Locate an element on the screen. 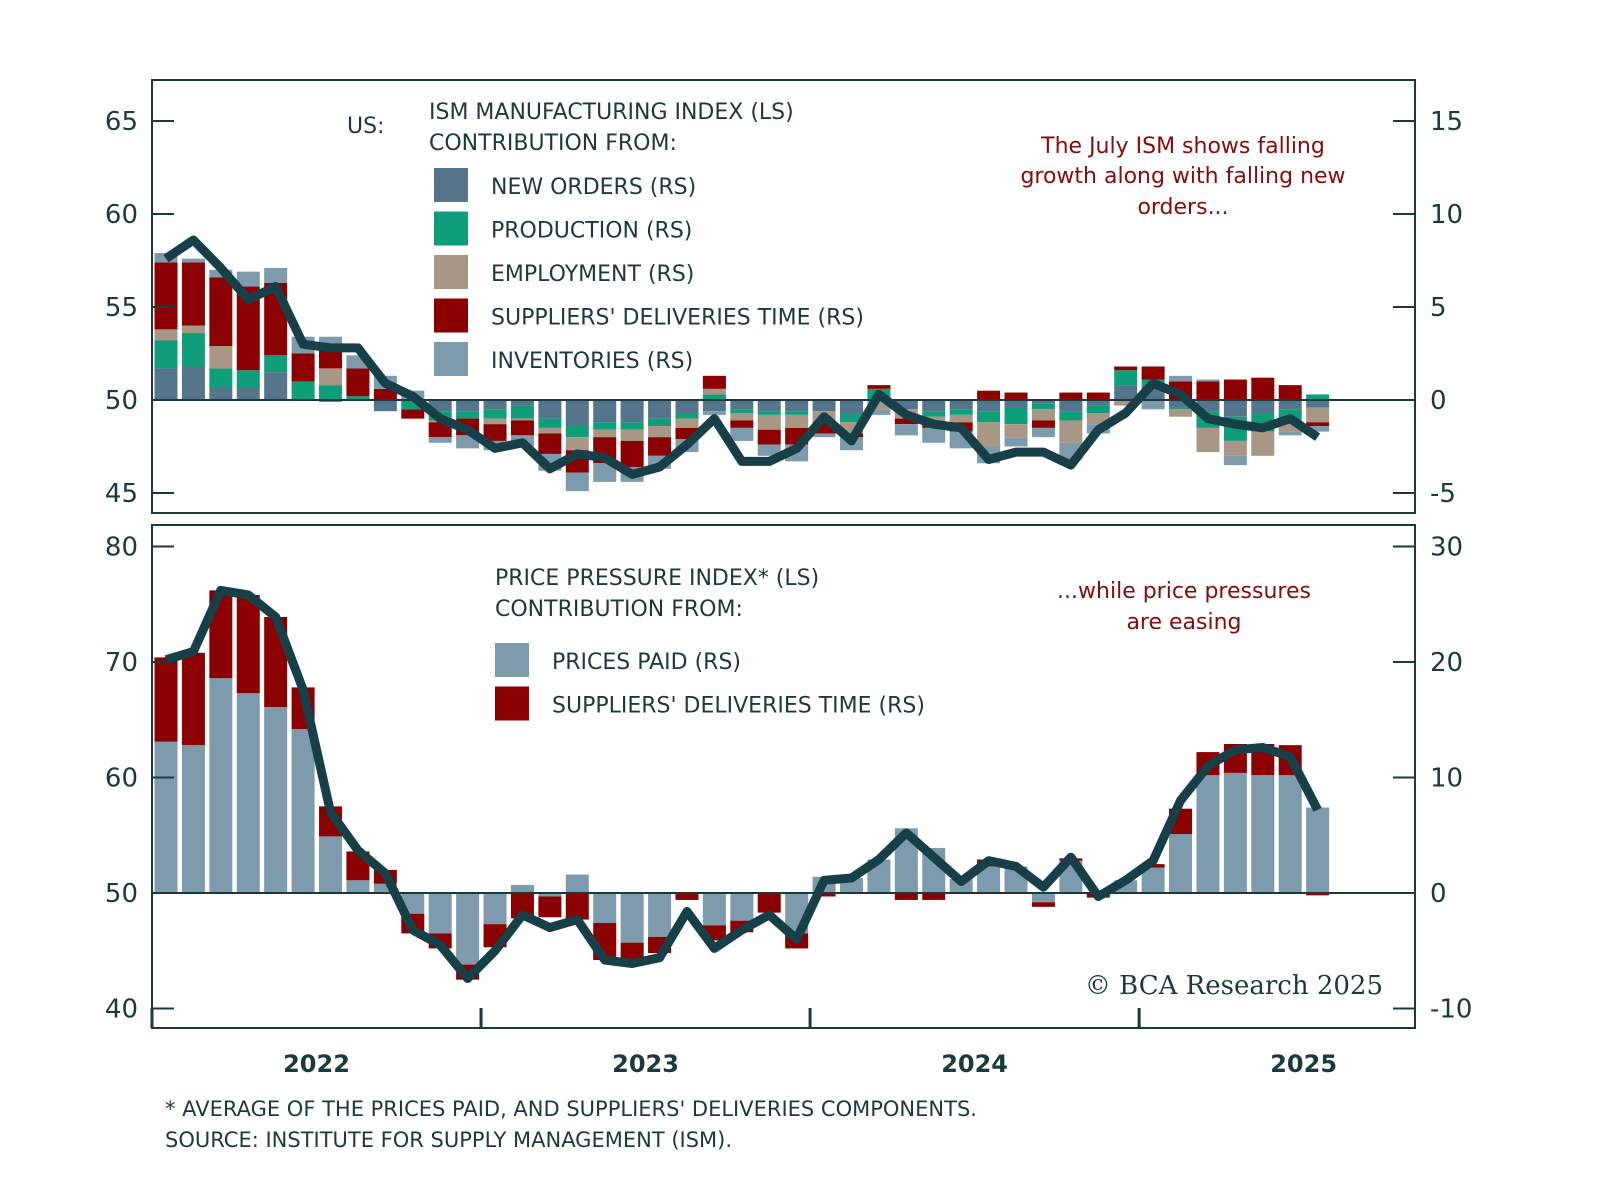 Image resolution: width=1600 pixels, height=1191 pixels. copyright: © BCA Research 2025 is located at coordinates (1234, 986).